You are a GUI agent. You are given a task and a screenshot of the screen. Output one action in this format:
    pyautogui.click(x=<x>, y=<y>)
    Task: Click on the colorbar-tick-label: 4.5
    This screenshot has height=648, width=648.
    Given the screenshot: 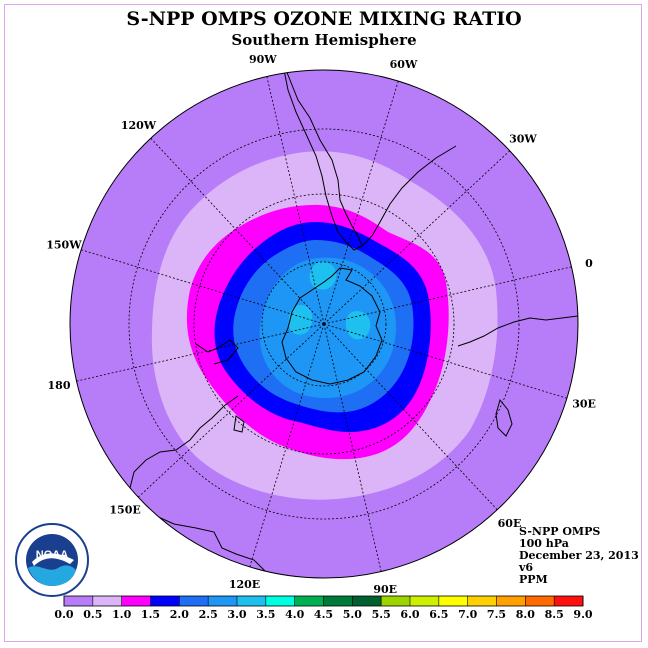 What is the action you would take?
    pyautogui.click(x=323, y=614)
    